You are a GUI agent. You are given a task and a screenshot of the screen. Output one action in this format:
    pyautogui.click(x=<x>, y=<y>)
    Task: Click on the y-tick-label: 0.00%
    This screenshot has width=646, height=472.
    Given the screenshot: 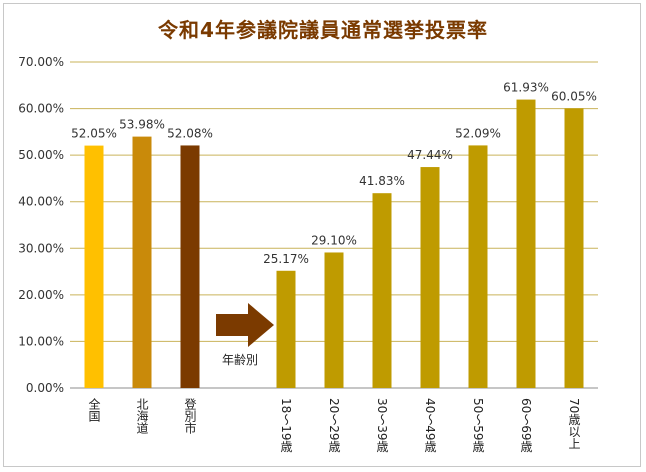 What is the action you would take?
    pyautogui.click(x=45, y=388)
    